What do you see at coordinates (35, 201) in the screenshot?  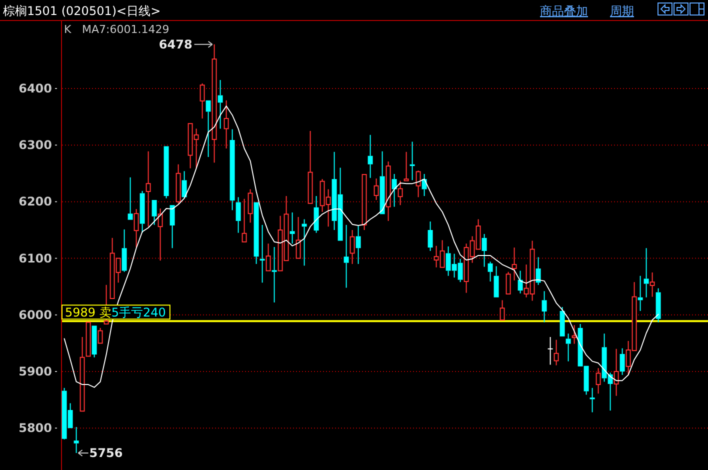 I see `y-tick-label: 6200` at bounding box center [35, 201].